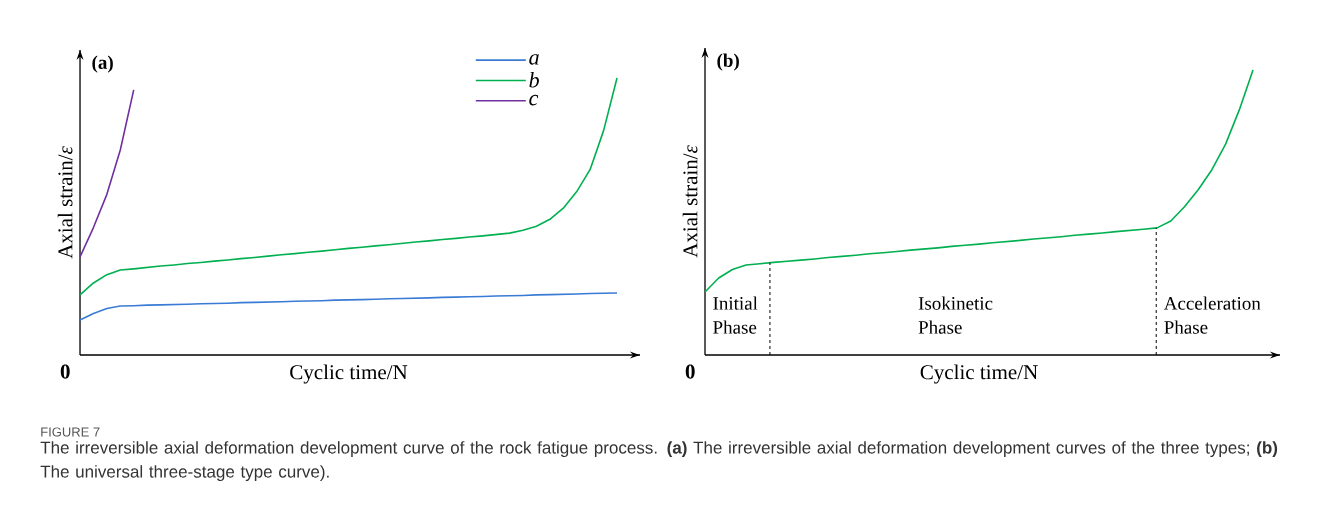 The image size is (1325, 511). What do you see at coordinates (534, 80) in the screenshot?
I see `legend-label: b` at bounding box center [534, 80].